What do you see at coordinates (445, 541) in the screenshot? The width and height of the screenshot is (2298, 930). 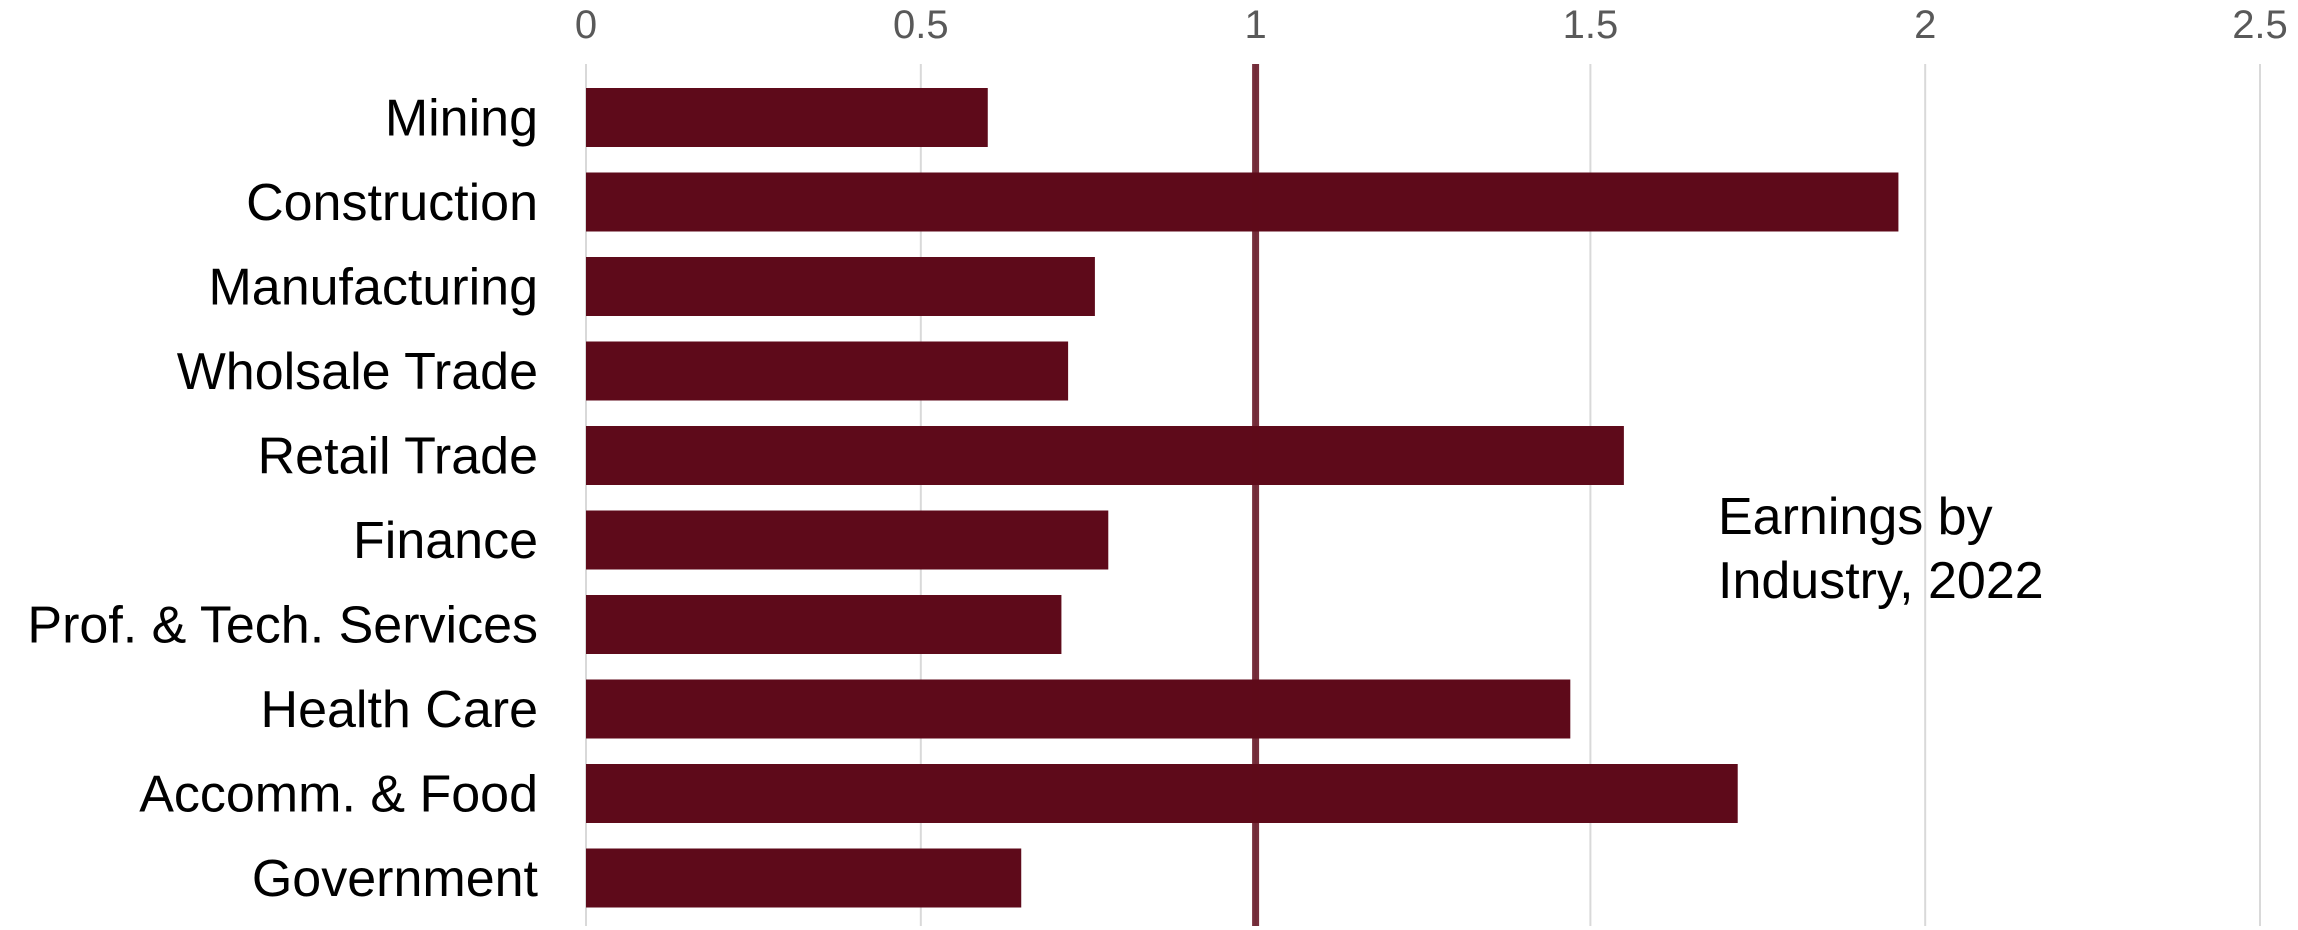 I see `category-label: Finance` at bounding box center [445, 541].